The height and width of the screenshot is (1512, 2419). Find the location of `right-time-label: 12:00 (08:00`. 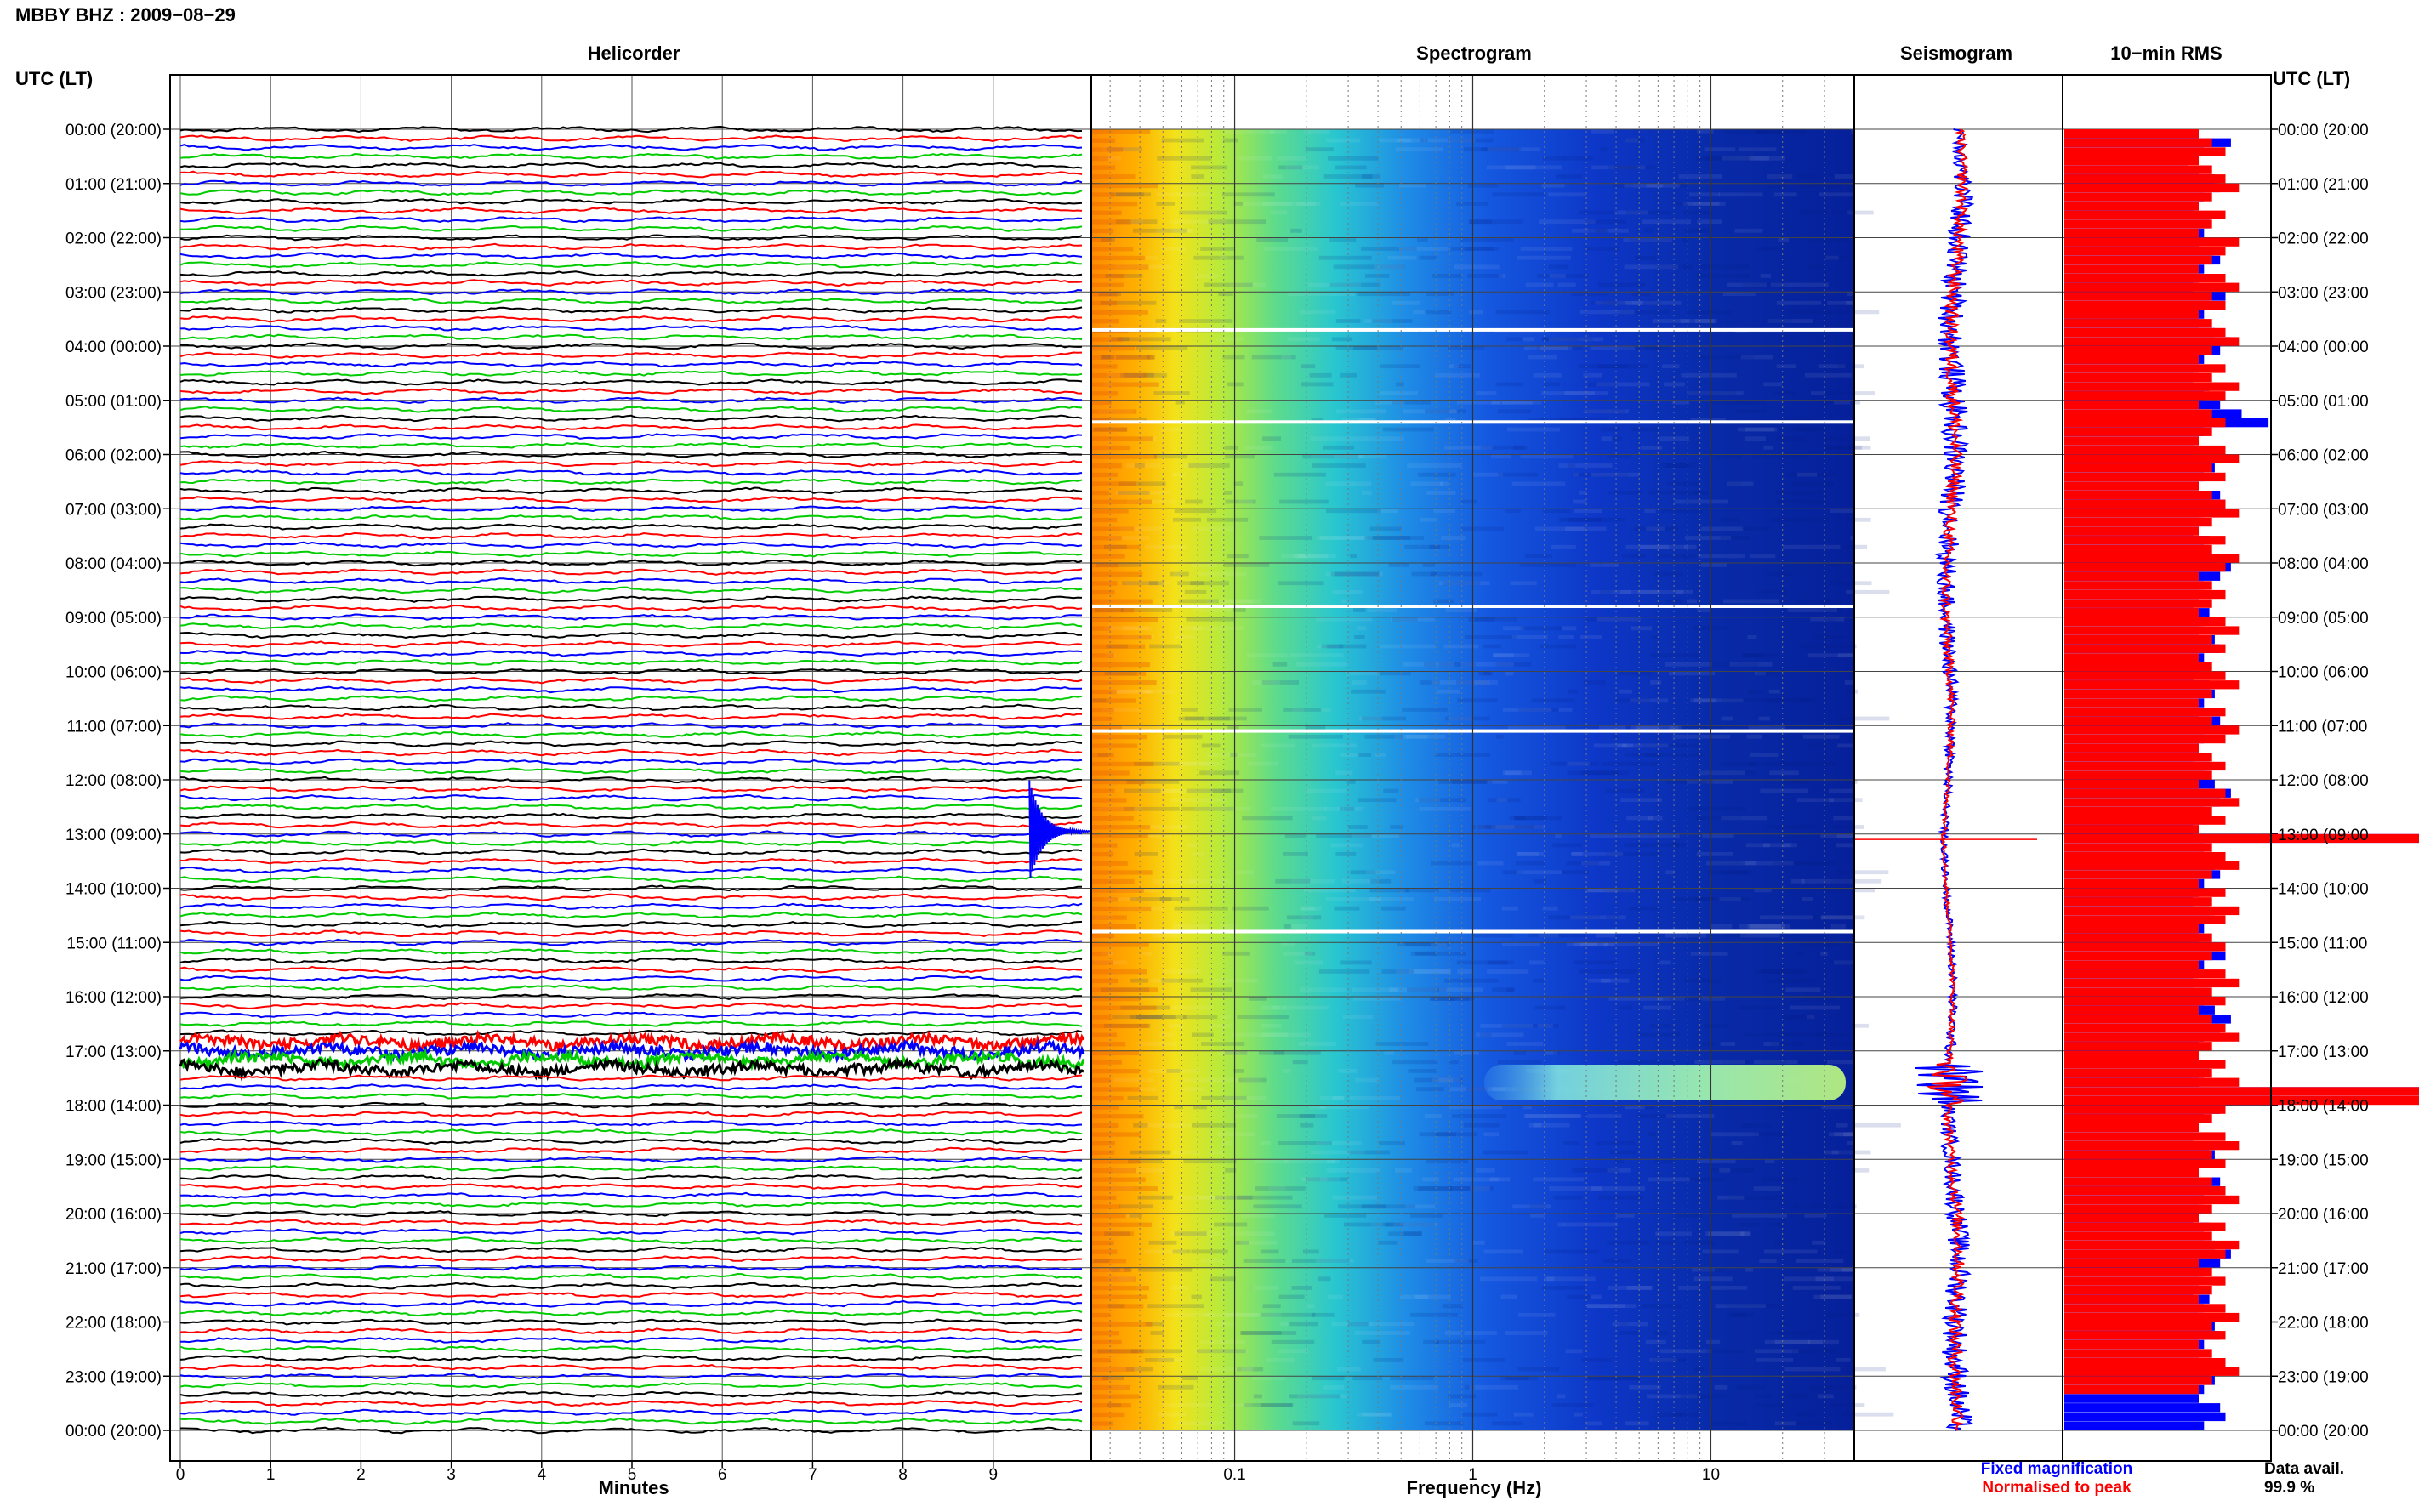

right-time-label: 12:00 (08:00 is located at coordinates (2323, 781).